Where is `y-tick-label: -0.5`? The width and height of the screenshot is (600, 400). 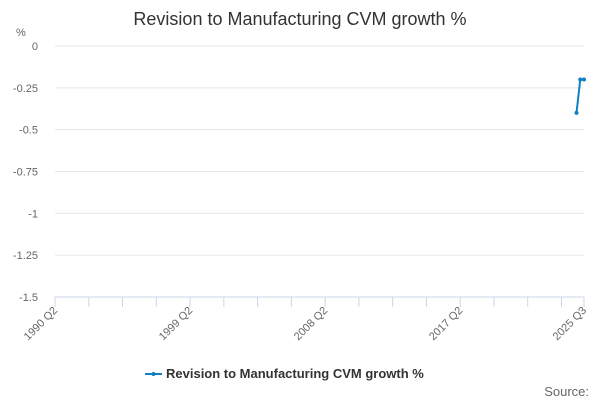 y-tick-label: -0.5 is located at coordinates (28, 131).